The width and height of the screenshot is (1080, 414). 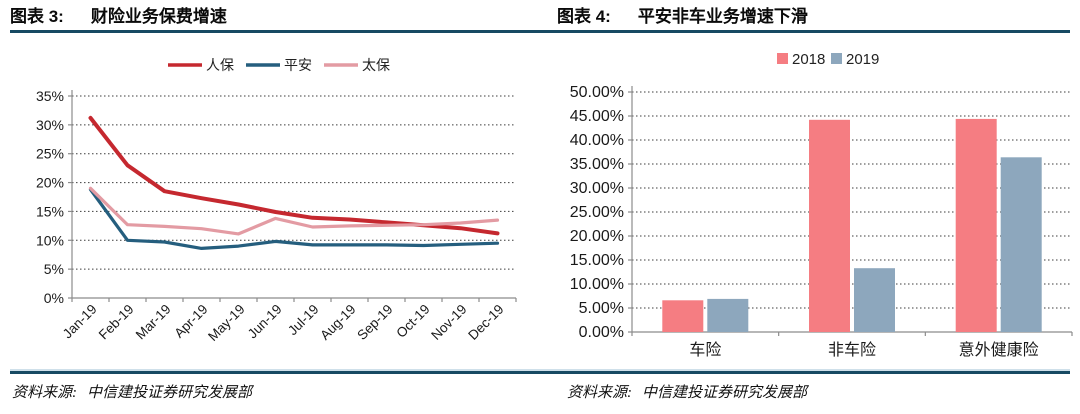 I want to click on figure3-label: 图表 3:, so click(x=37, y=16).